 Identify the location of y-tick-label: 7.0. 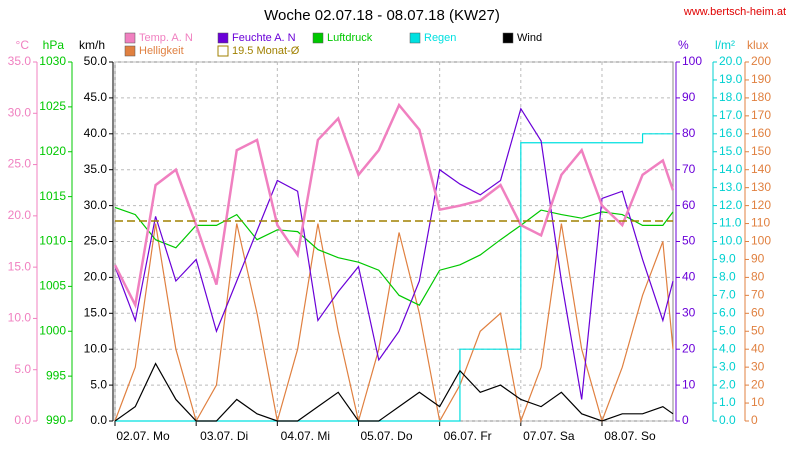
(727, 295).